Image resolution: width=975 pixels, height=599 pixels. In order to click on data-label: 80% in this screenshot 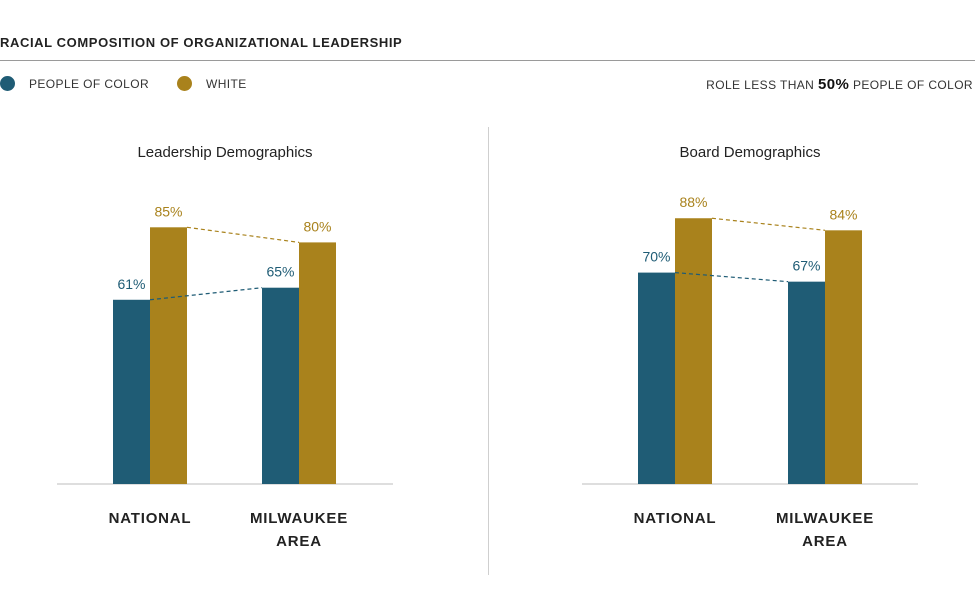, I will do `click(317, 226)`.